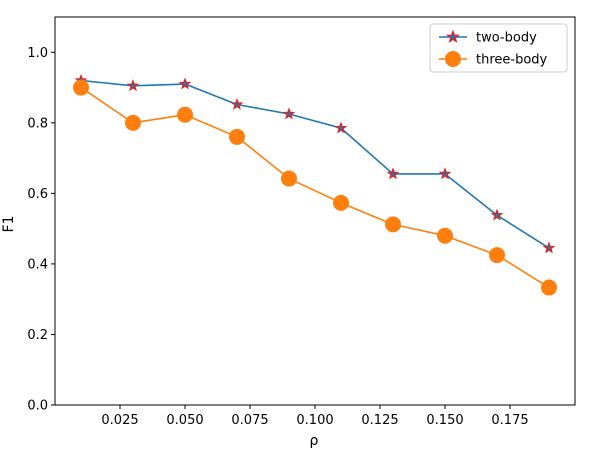 The height and width of the screenshot is (460, 598). What do you see at coordinates (37, 406) in the screenshot?
I see `y-tick-label: 0.0` at bounding box center [37, 406].